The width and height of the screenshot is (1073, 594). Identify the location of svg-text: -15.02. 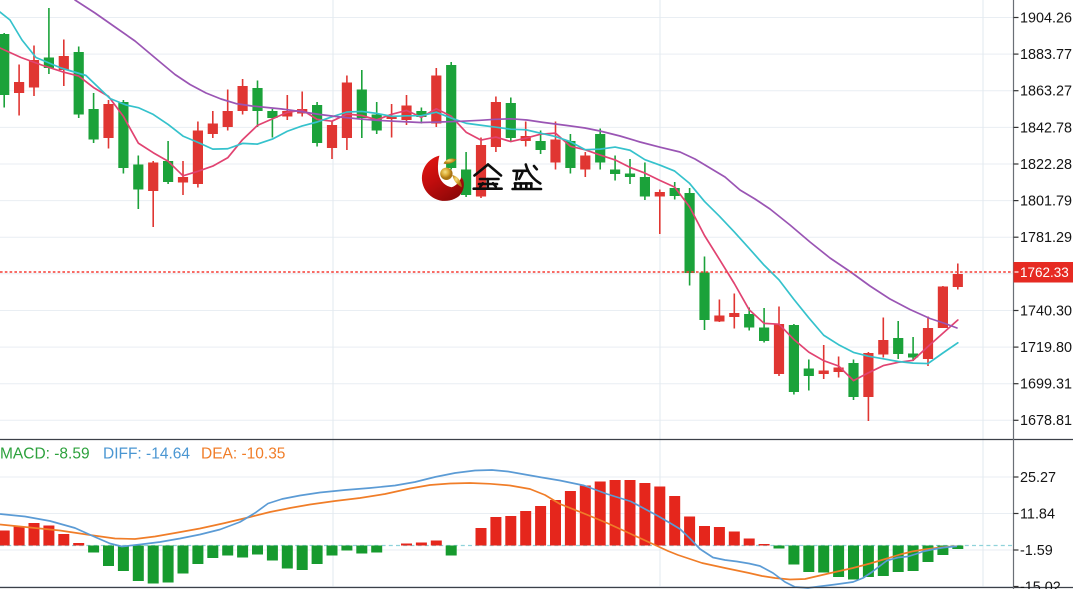
(1040, 584).